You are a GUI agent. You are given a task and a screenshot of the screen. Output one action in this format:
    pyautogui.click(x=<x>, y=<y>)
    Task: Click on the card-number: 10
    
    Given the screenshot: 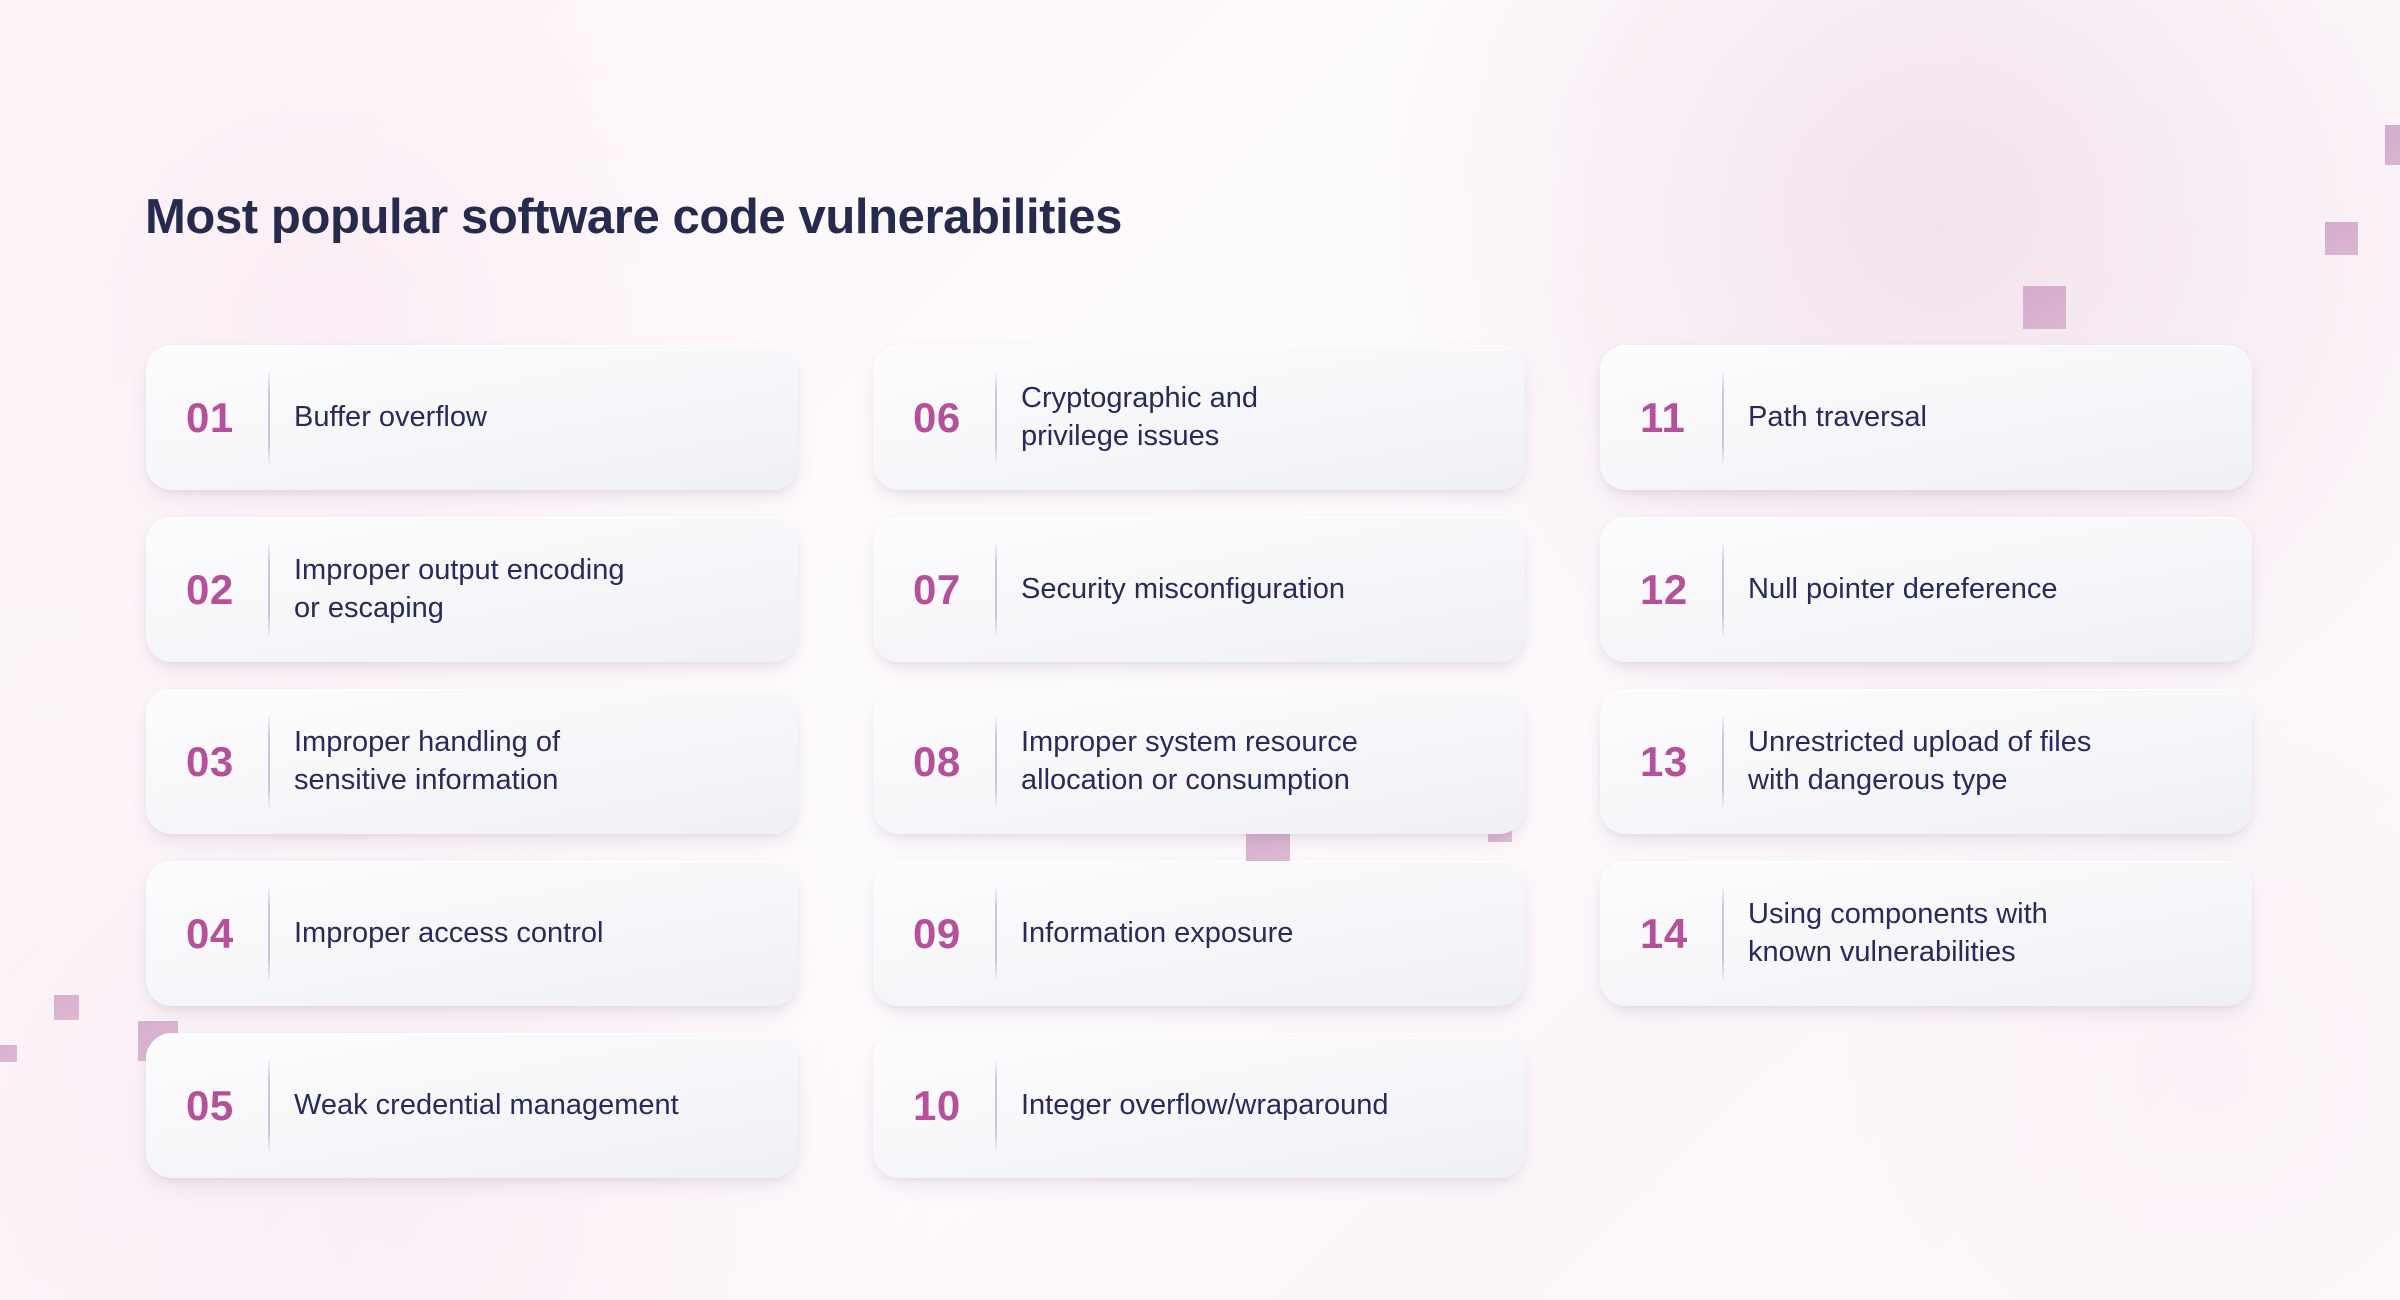 What is the action you would take?
    pyautogui.click(x=937, y=1105)
    